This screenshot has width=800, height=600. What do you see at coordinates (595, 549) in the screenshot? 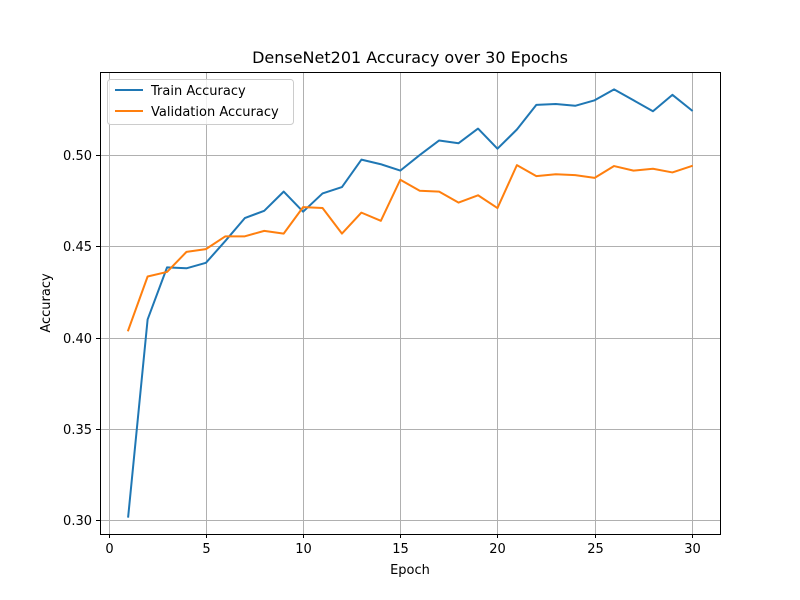
I see `x-tick-label: 25` at bounding box center [595, 549].